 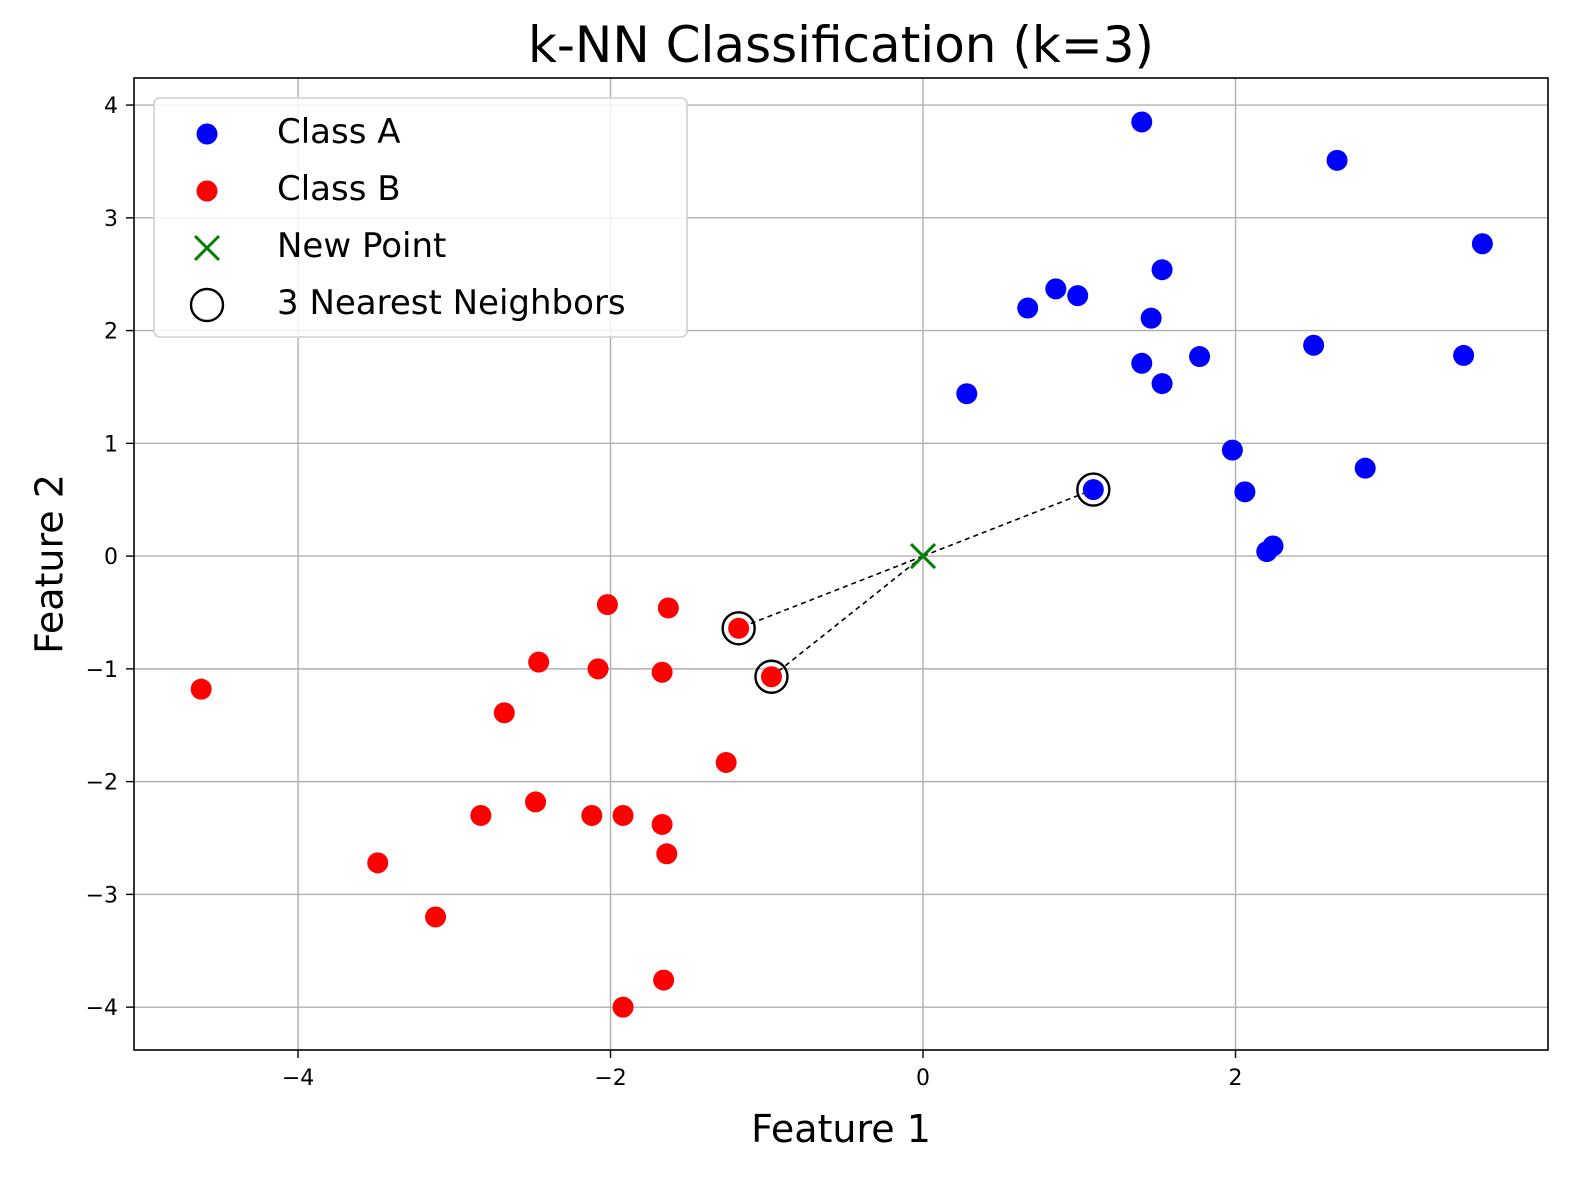 What do you see at coordinates (111, 557) in the screenshot?
I see `y-tick-label-4: 0` at bounding box center [111, 557].